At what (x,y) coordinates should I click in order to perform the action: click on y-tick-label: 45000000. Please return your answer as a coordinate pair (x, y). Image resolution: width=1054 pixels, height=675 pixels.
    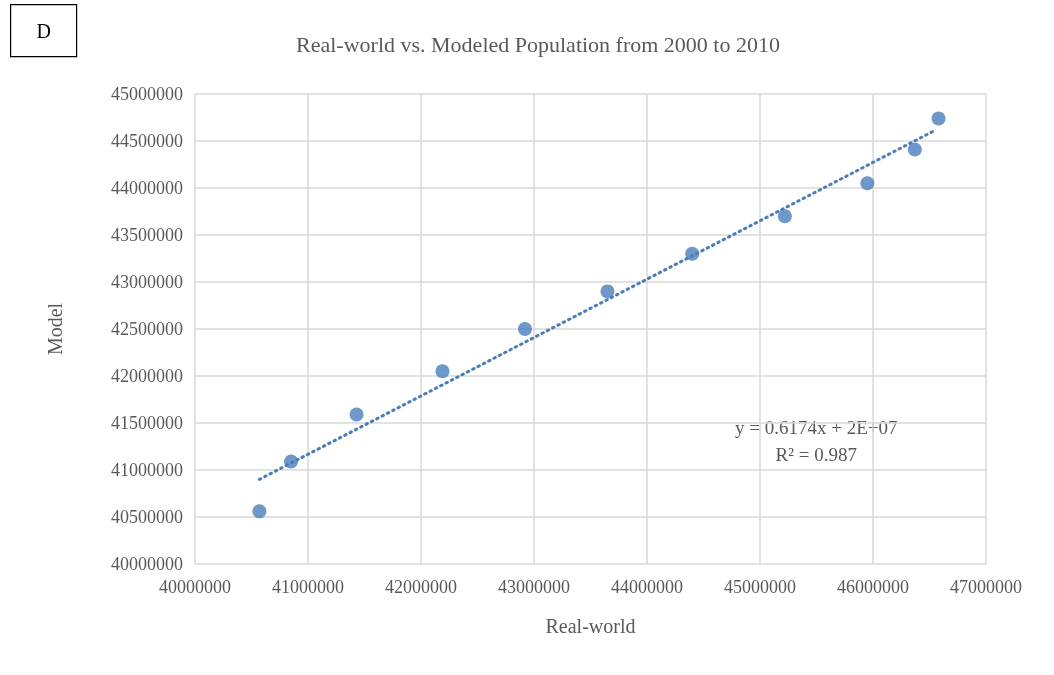
    Looking at the image, I should click on (147, 94).